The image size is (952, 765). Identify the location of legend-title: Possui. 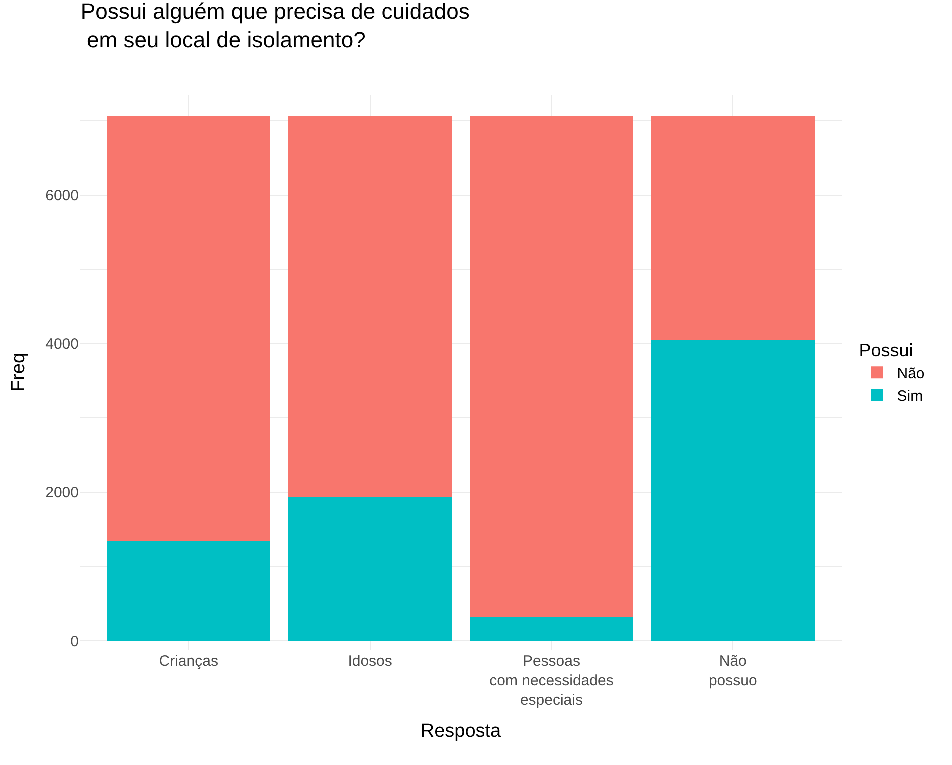
(886, 350).